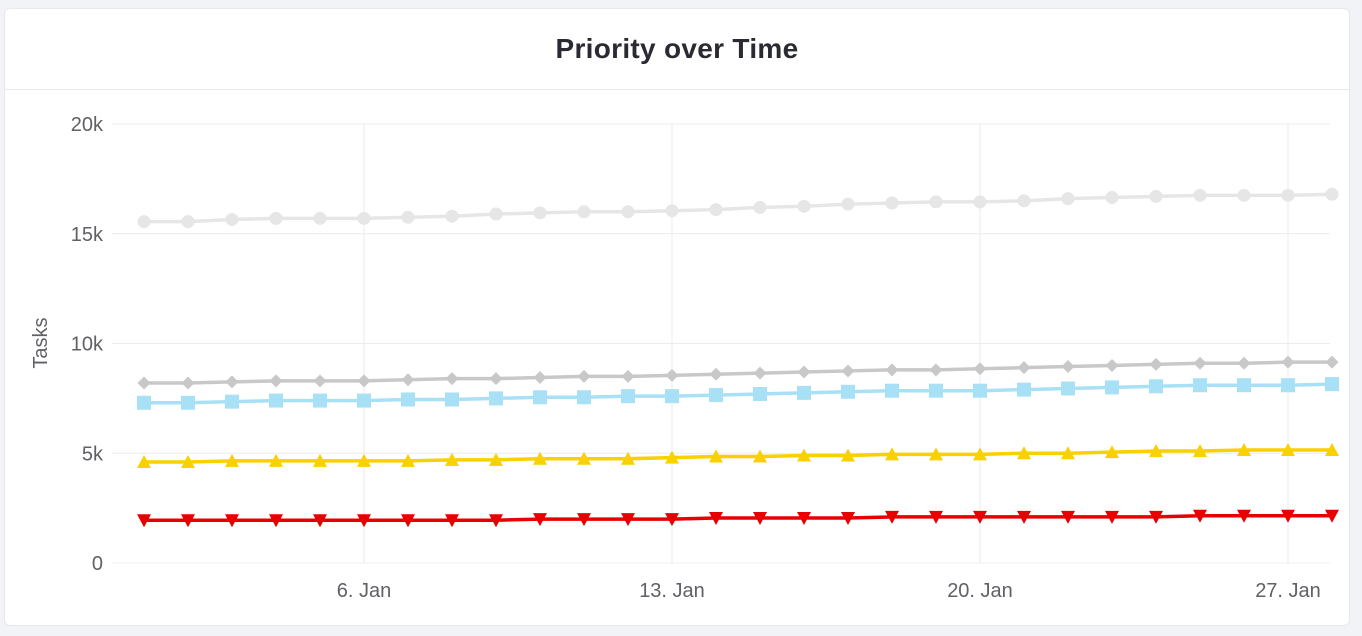 The image size is (1362, 636). I want to click on y-tick-label: 0, so click(97, 564).